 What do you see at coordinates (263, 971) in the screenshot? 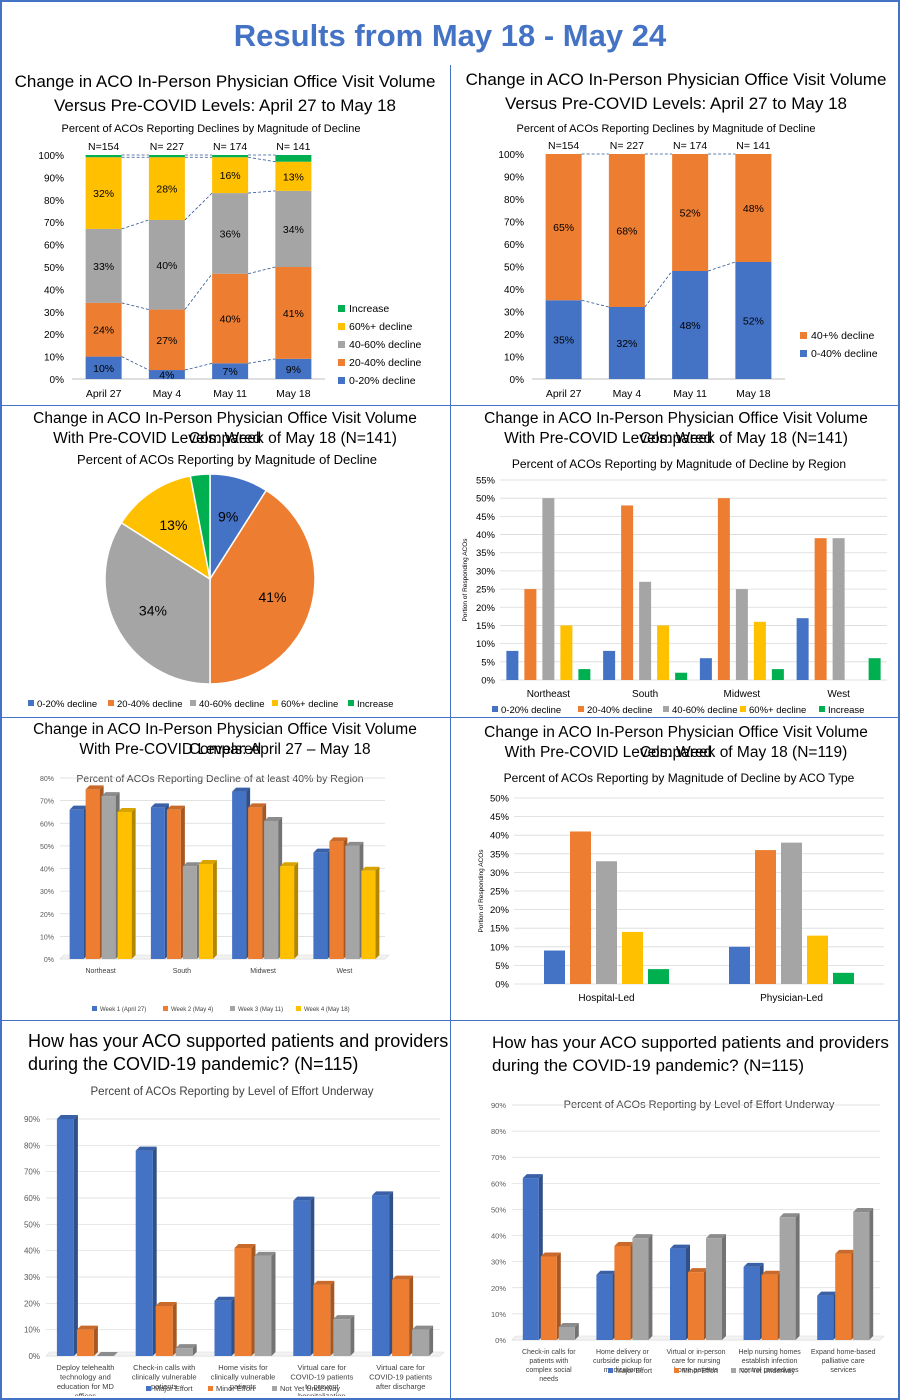
I see `x-tick-label: Midwest` at bounding box center [263, 971].